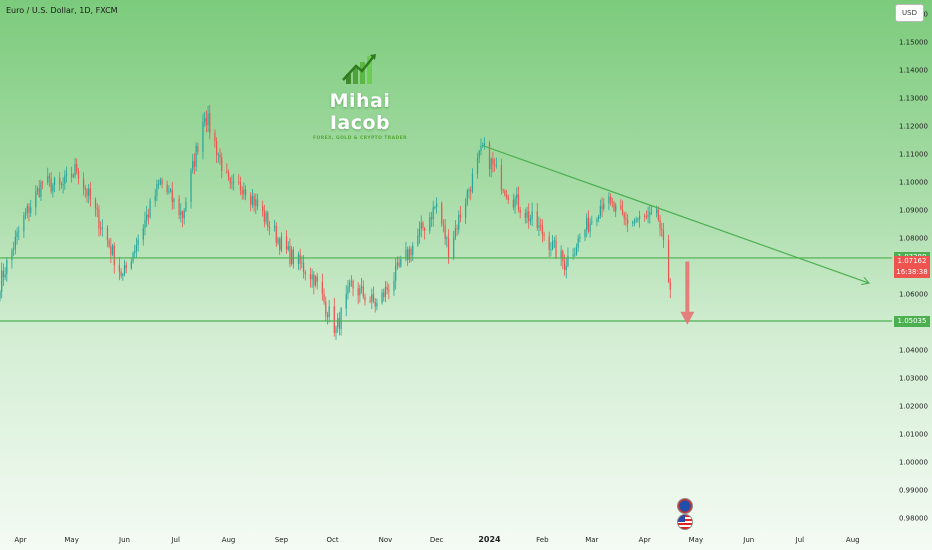 The width and height of the screenshot is (932, 550). What do you see at coordinates (913, 71) in the screenshot?
I see `y-tick-label: 1.14000` at bounding box center [913, 71].